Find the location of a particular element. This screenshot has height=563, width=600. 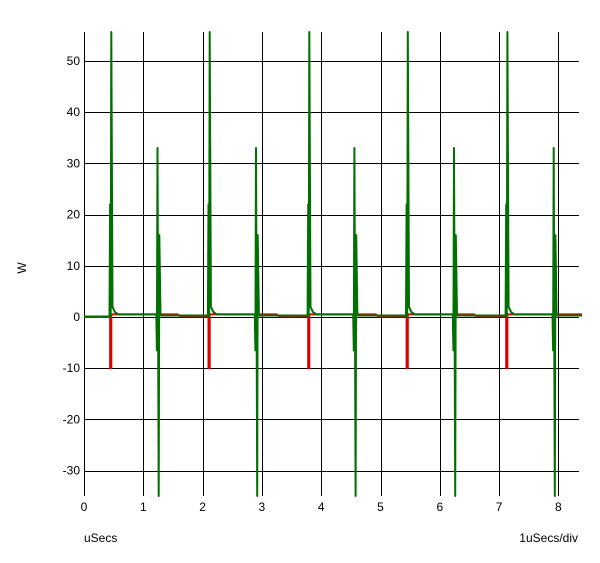

x-tick-label: 7 is located at coordinates (499, 507).